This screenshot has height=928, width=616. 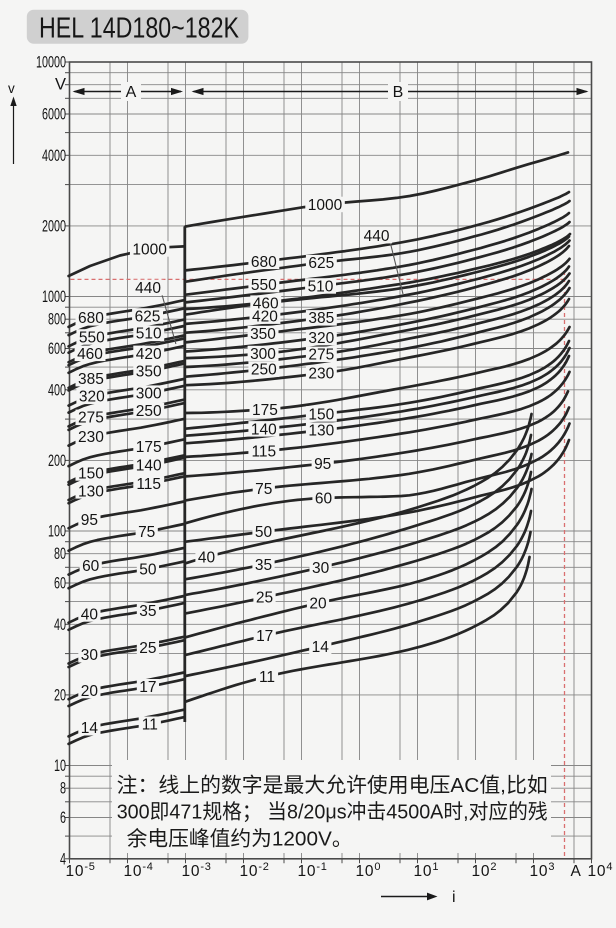 What do you see at coordinates (63, 859) in the screenshot?
I see `svg-text: 4` at bounding box center [63, 859].